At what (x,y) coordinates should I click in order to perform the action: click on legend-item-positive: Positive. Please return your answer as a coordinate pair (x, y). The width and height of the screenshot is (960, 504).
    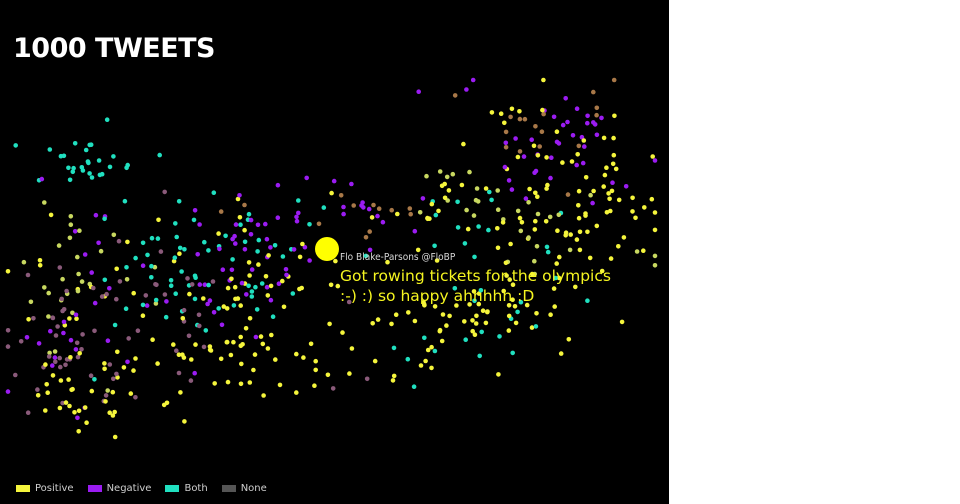
    Looking at the image, I should click on (45, 488).